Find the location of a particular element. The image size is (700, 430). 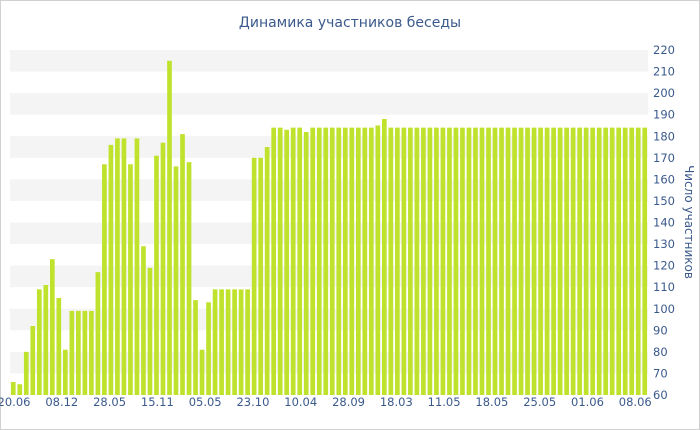

y-tick-label: 140 is located at coordinates (664, 223).